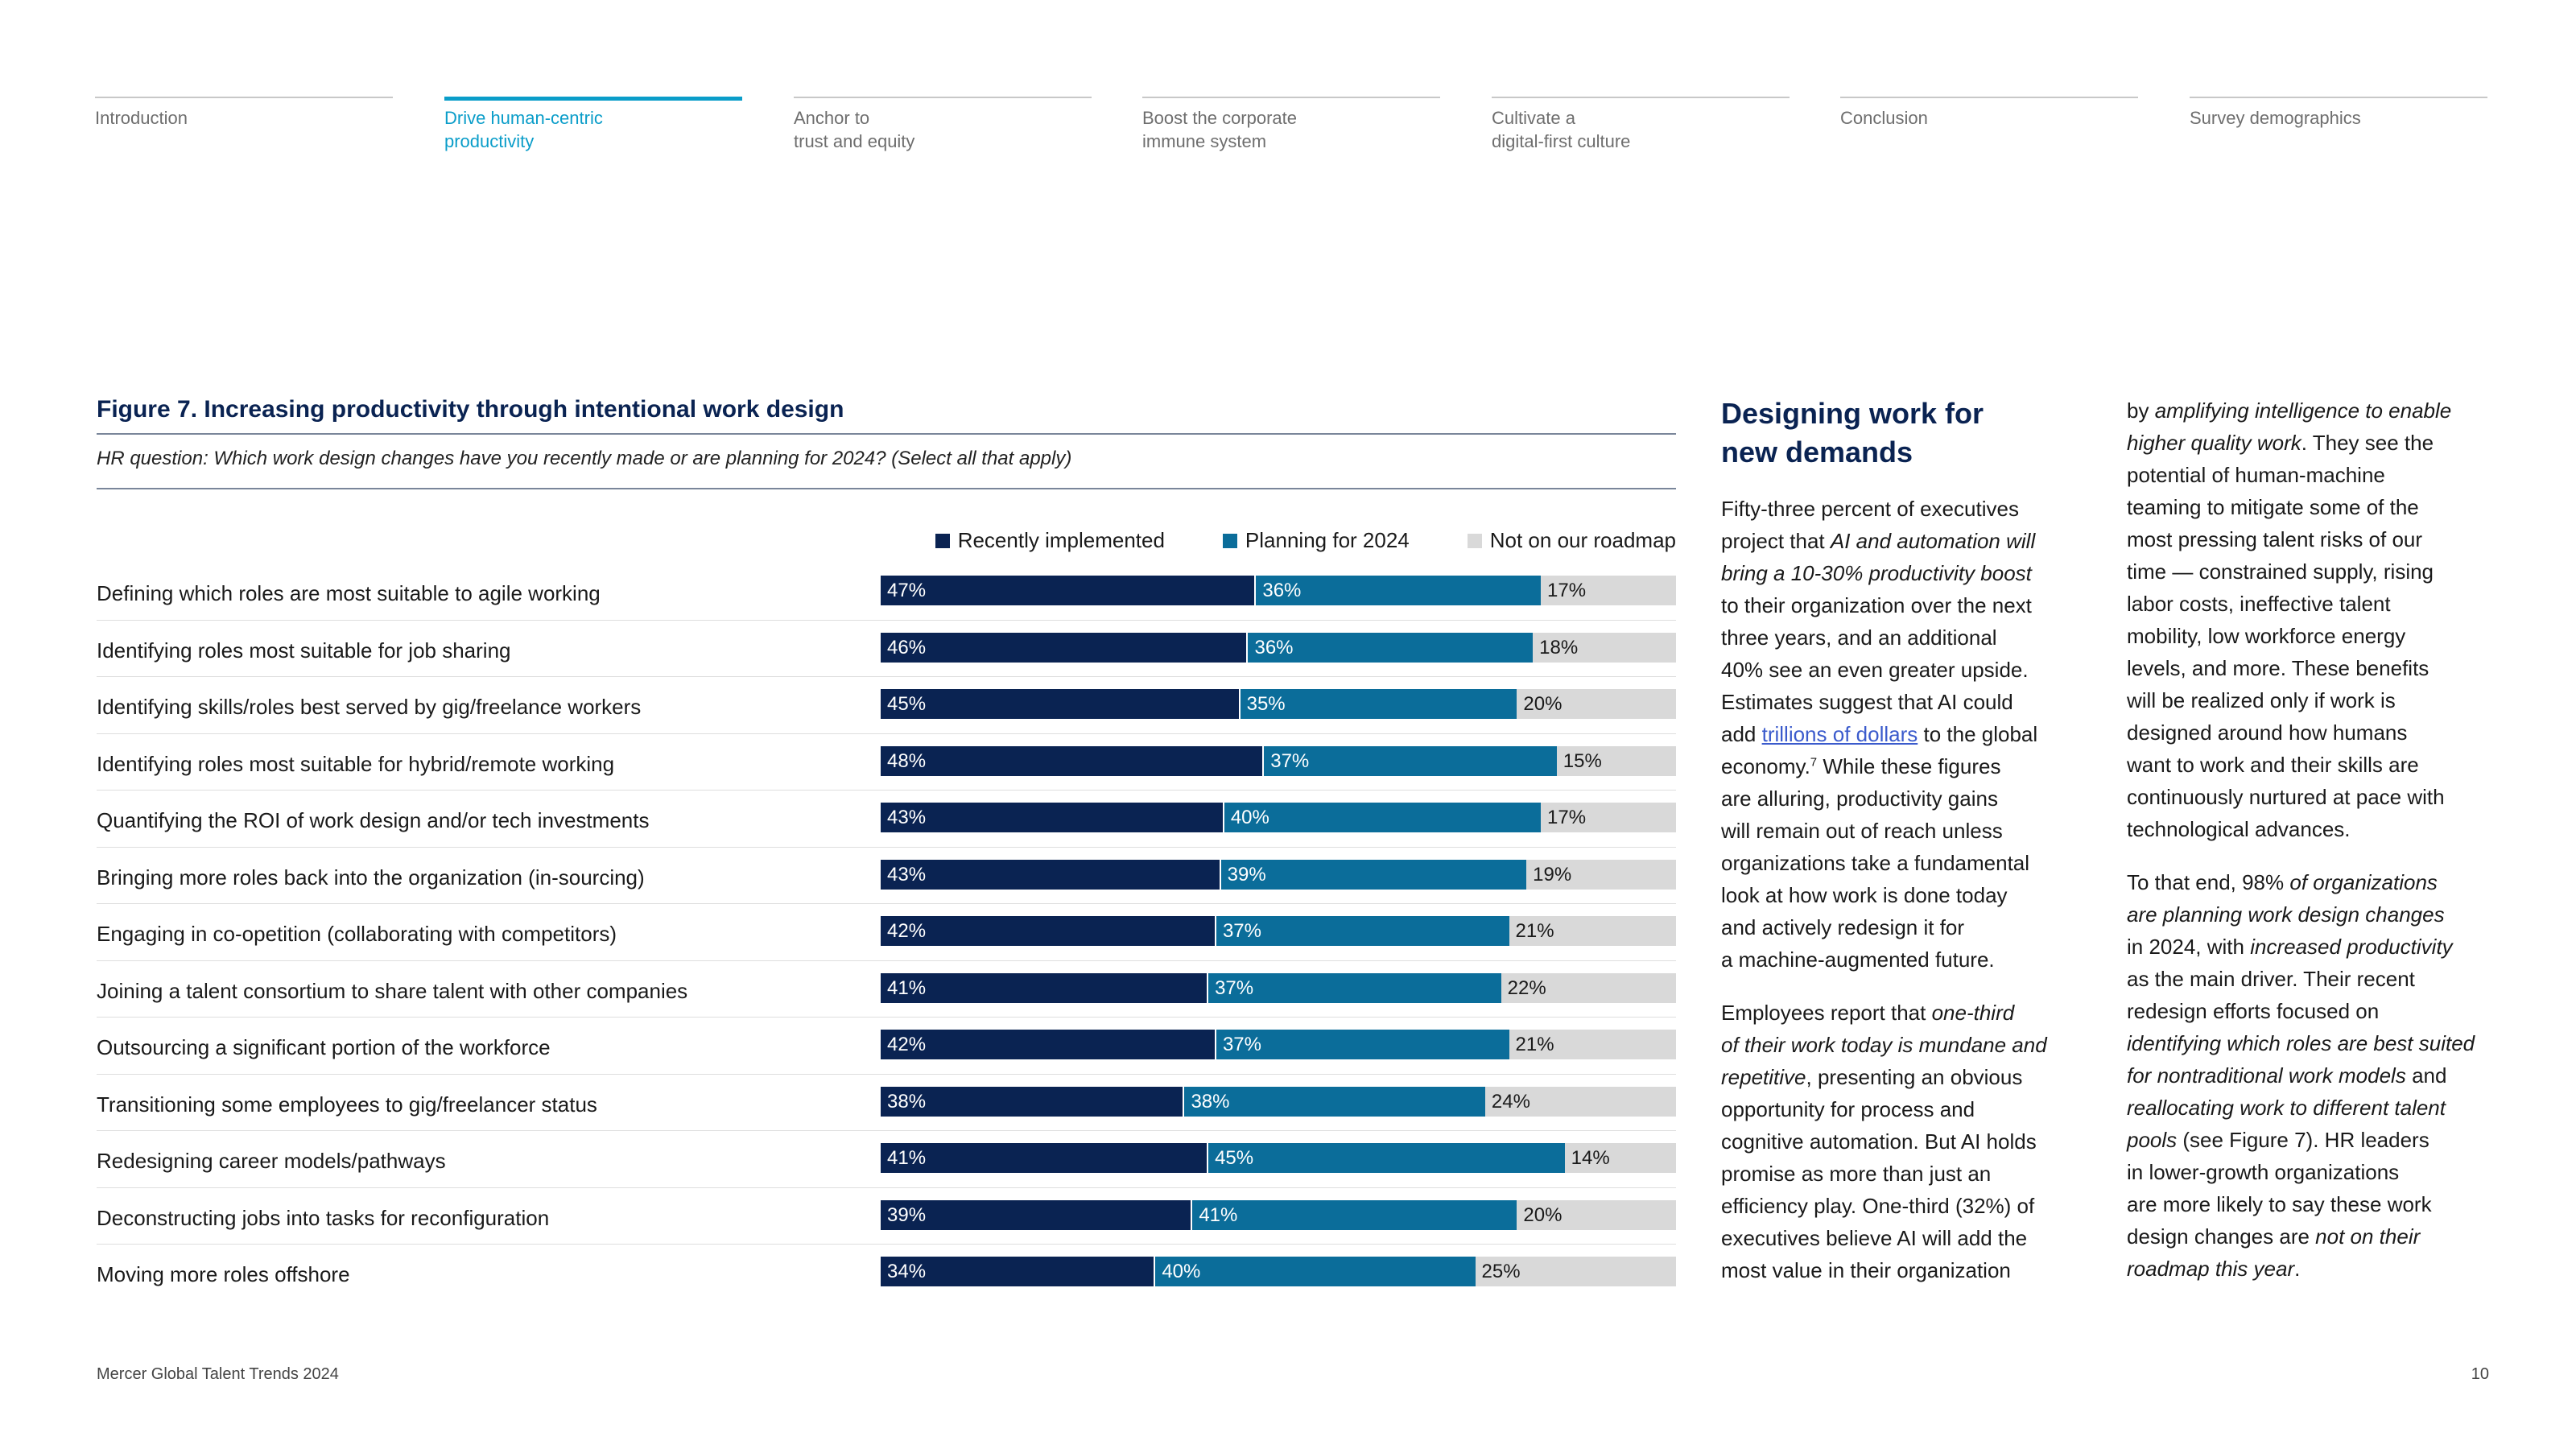  I want to click on emphasis-text: increased productivity, so click(2351, 947).